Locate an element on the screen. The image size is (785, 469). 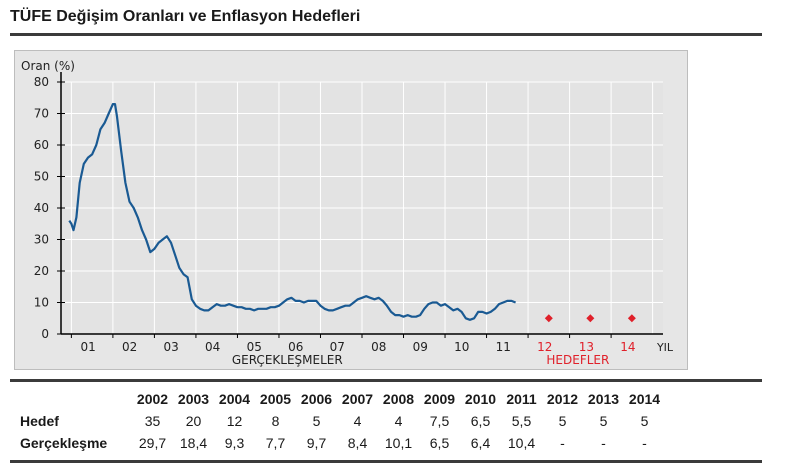
row-label: Hedef is located at coordinates (39, 421).